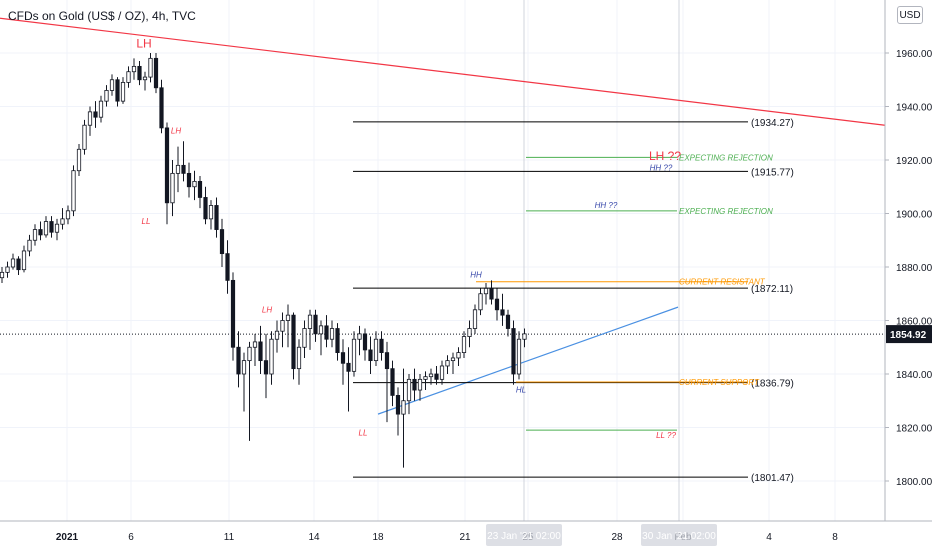  I want to click on y-tick-label: 1820.00, so click(914, 429).